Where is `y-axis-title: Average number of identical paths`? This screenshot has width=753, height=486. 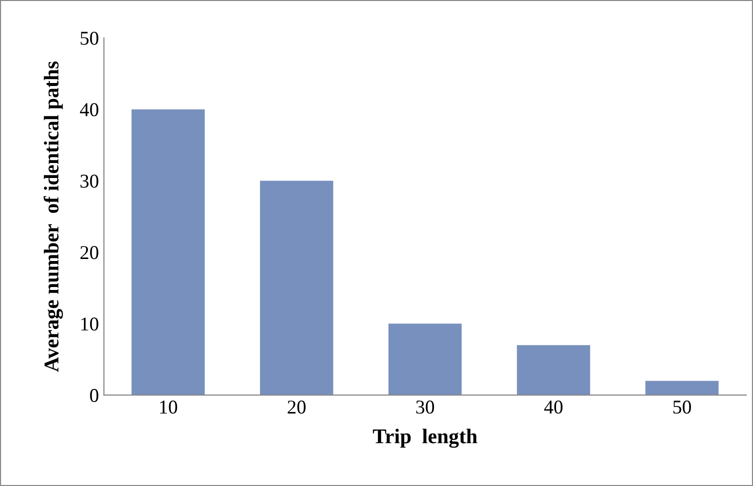
y-axis-title: Average number of identical paths is located at coordinates (53, 216).